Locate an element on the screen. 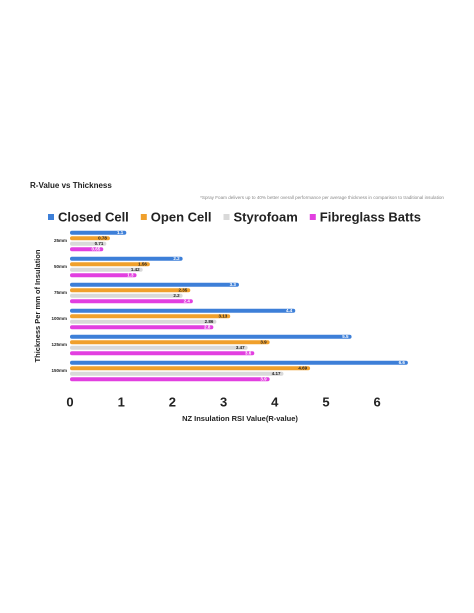  legend-label: Closed Cell is located at coordinates (93, 216).